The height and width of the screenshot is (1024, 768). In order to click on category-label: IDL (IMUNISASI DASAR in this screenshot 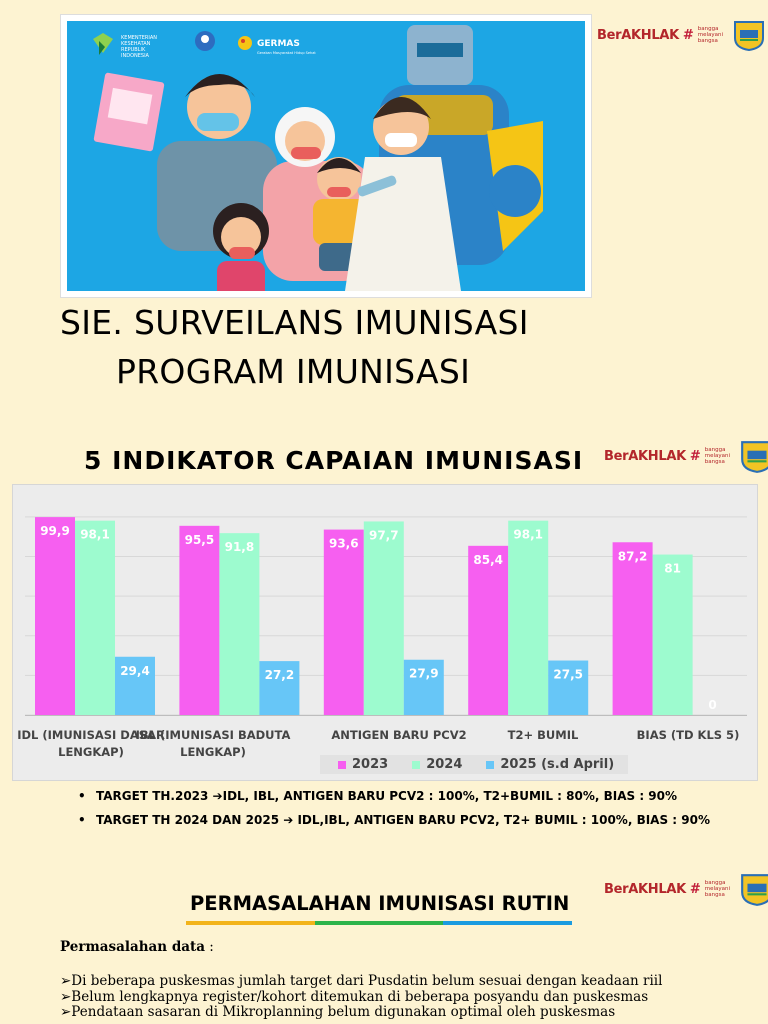, I will do `click(91, 735)`.